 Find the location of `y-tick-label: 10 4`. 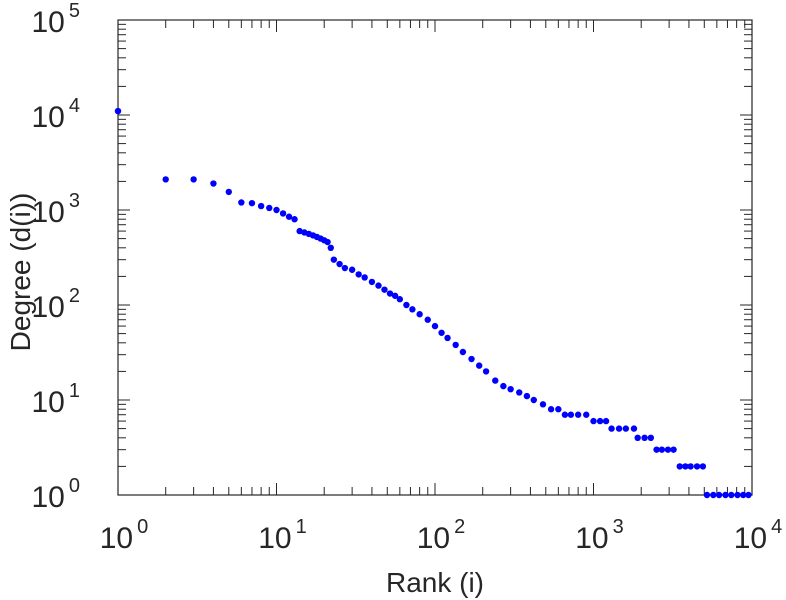

y-tick-label: 10 4 is located at coordinates (56, 114).